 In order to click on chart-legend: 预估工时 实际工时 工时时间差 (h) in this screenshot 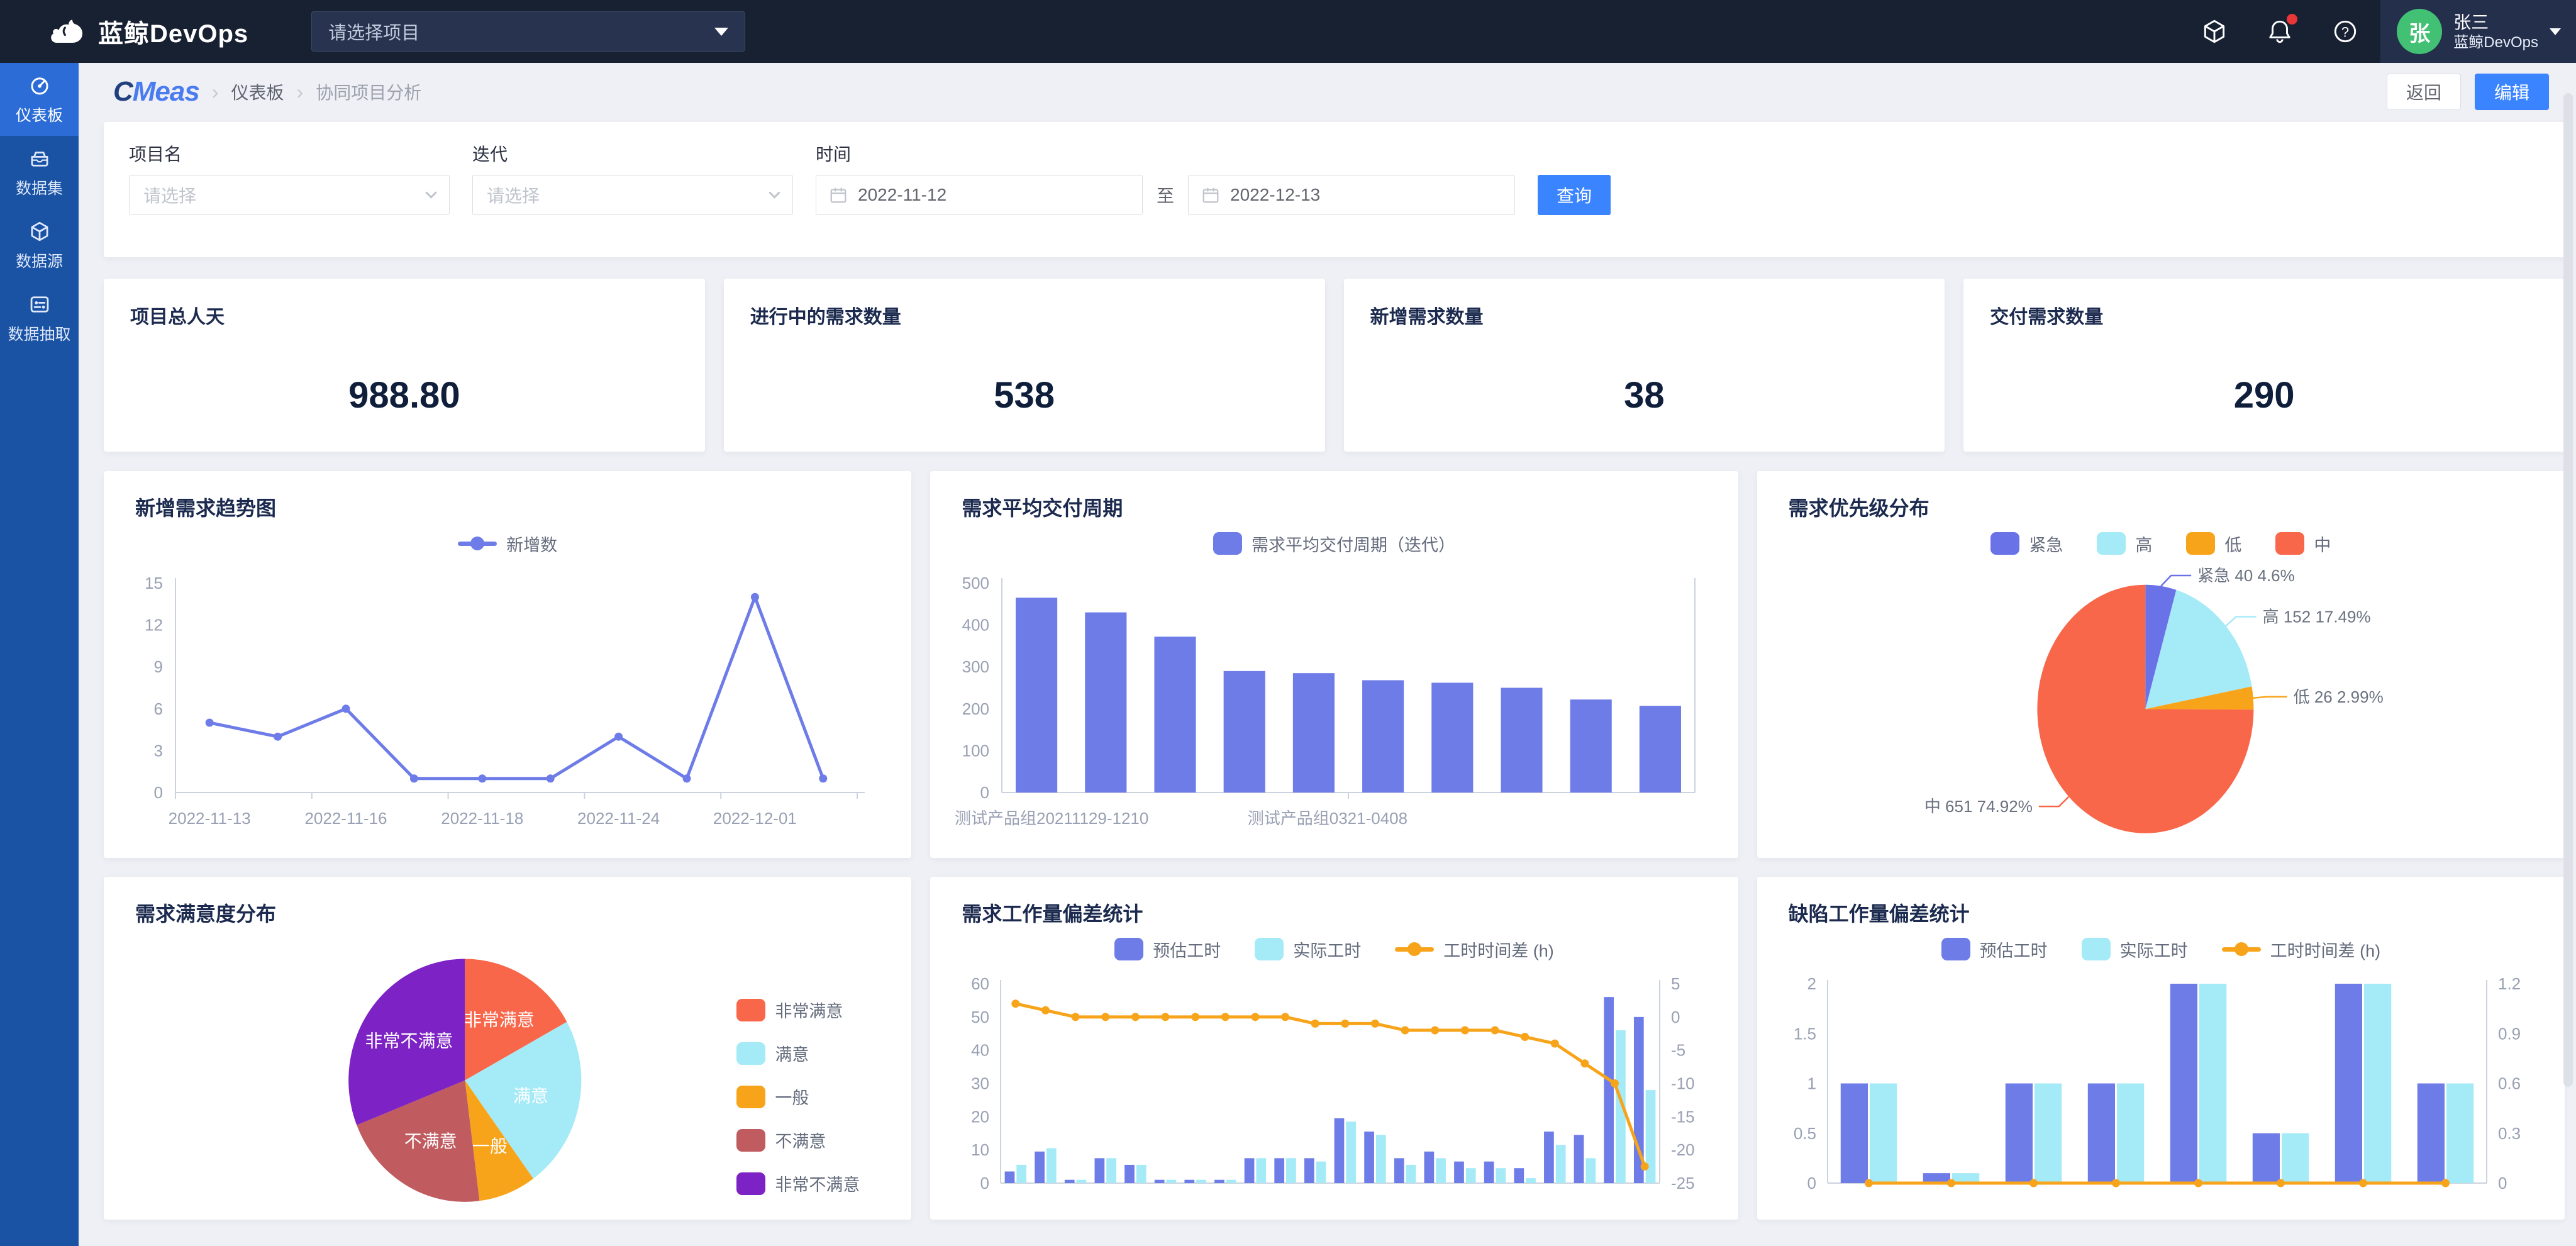, I will do `click(2161, 949)`.